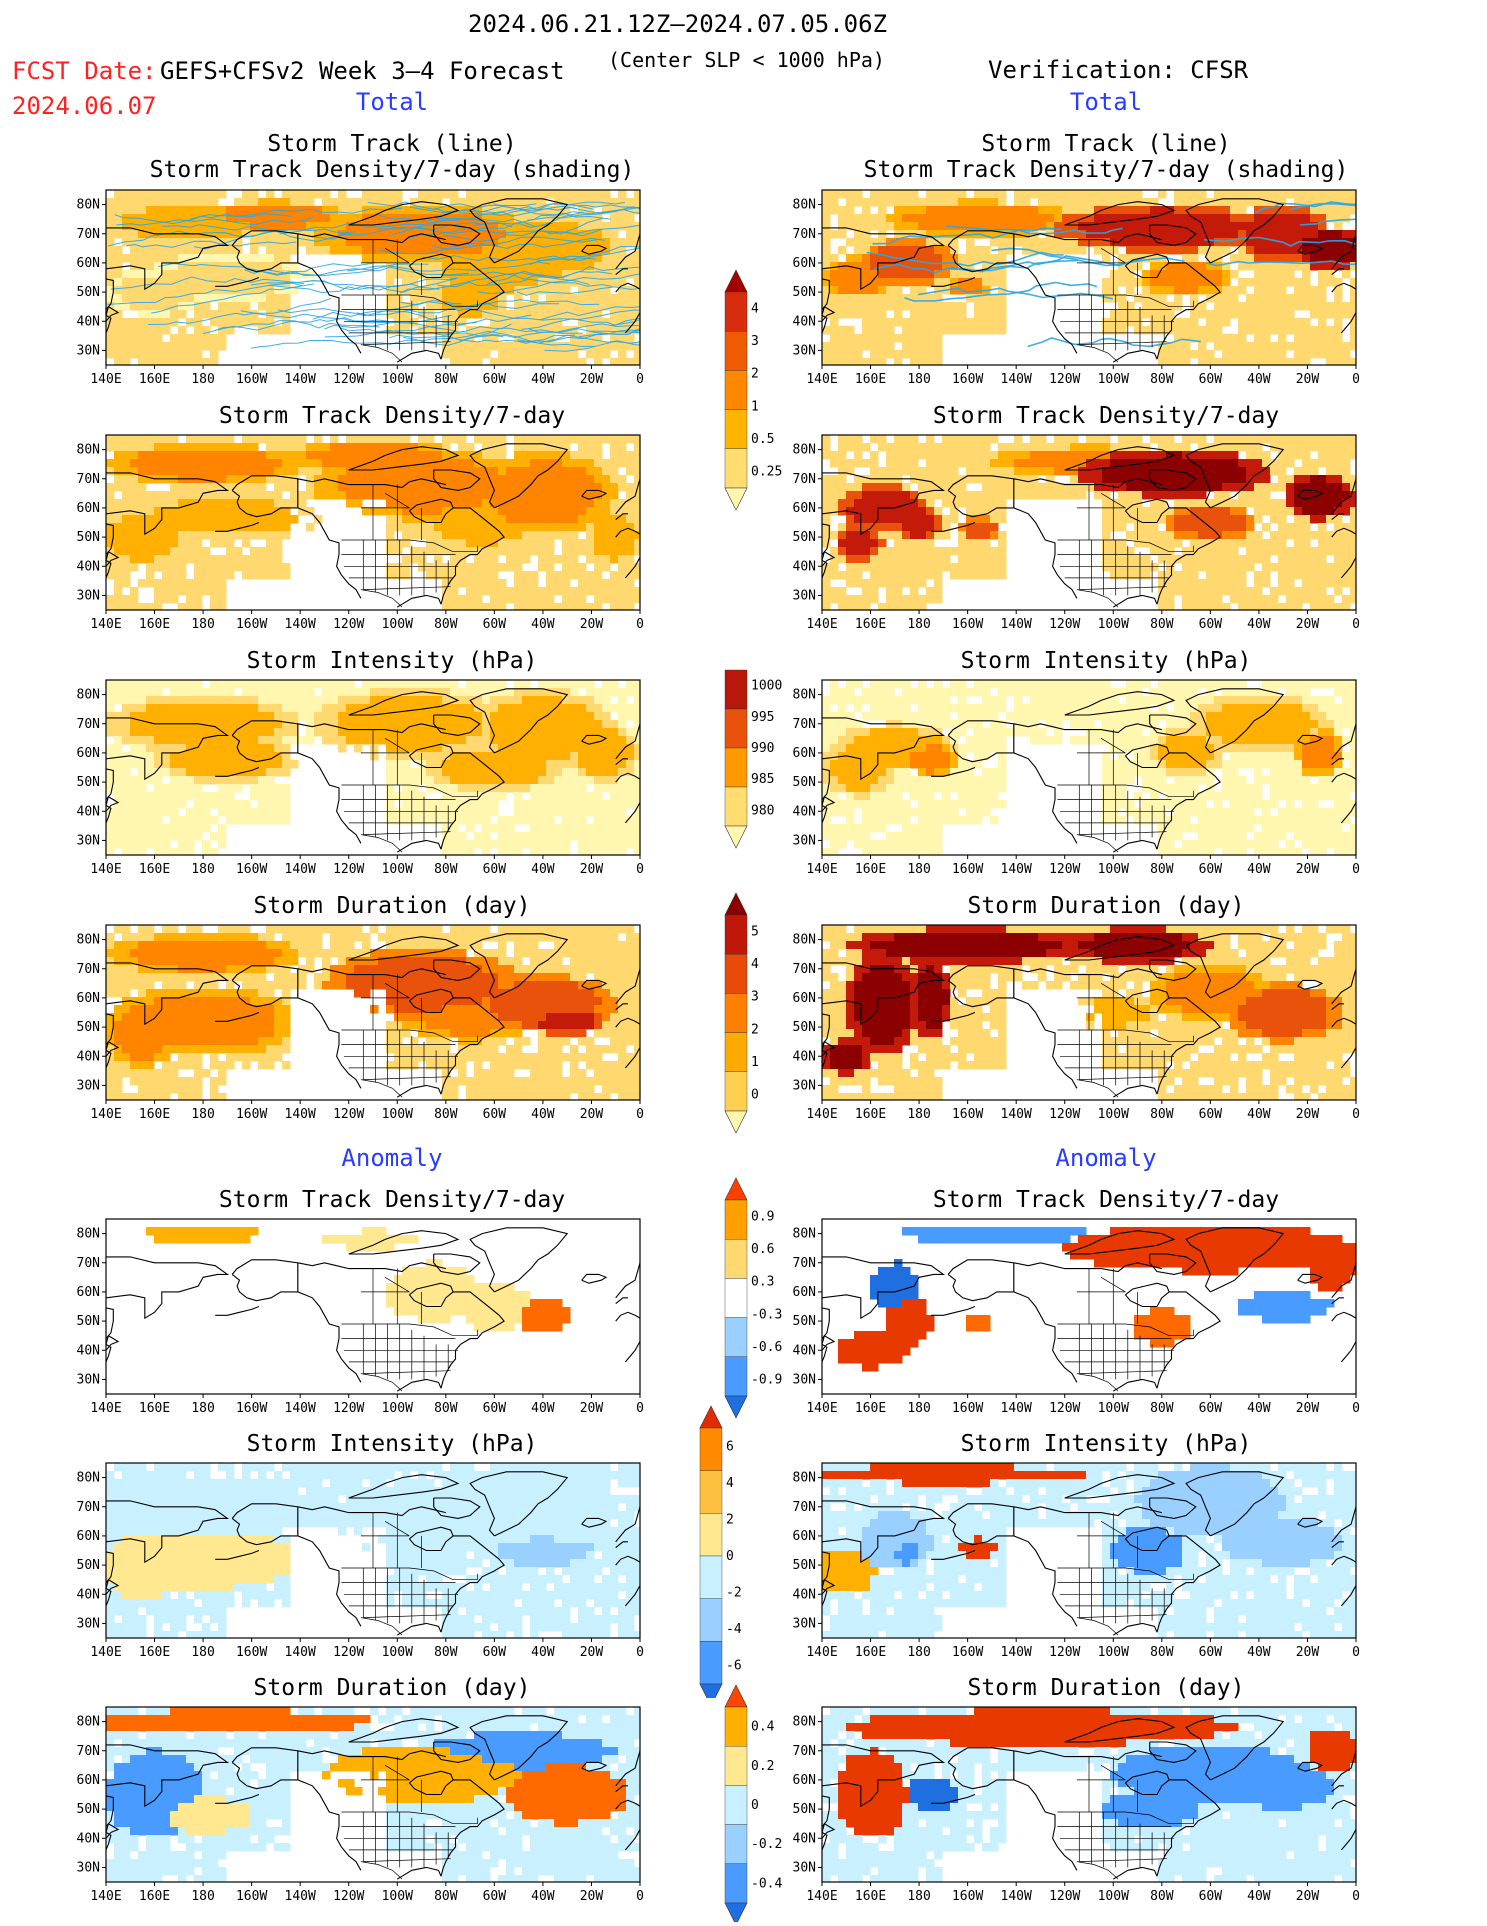 The height and width of the screenshot is (1926, 1487). Describe the element at coordinates (766, 1380) in the screenshot. I see `colorbar-label: -0.9` at that location.